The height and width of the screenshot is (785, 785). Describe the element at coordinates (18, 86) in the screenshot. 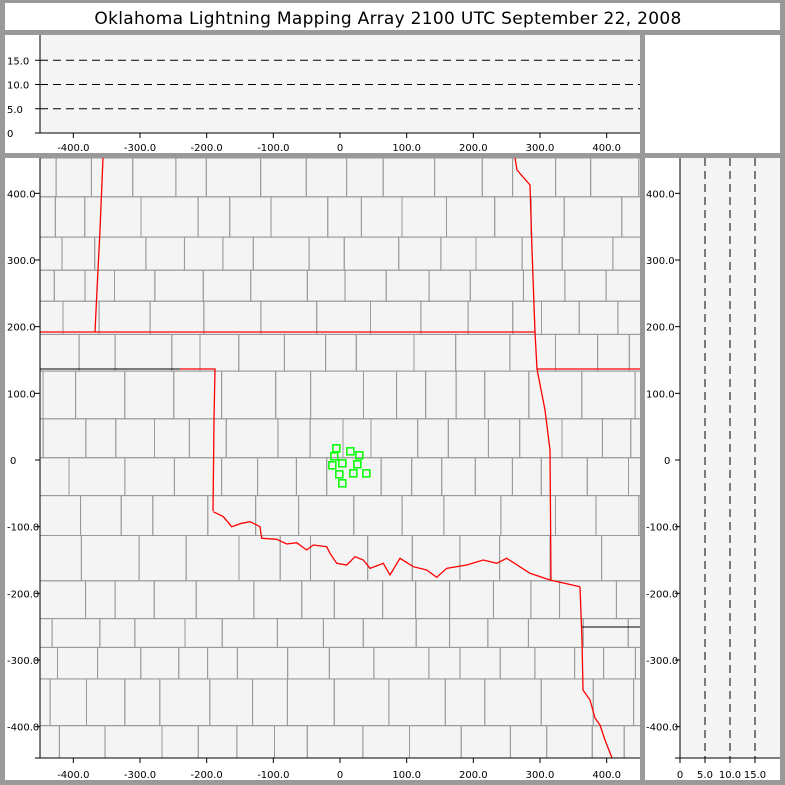

I see `y-tick-label: 10.0` at that location.